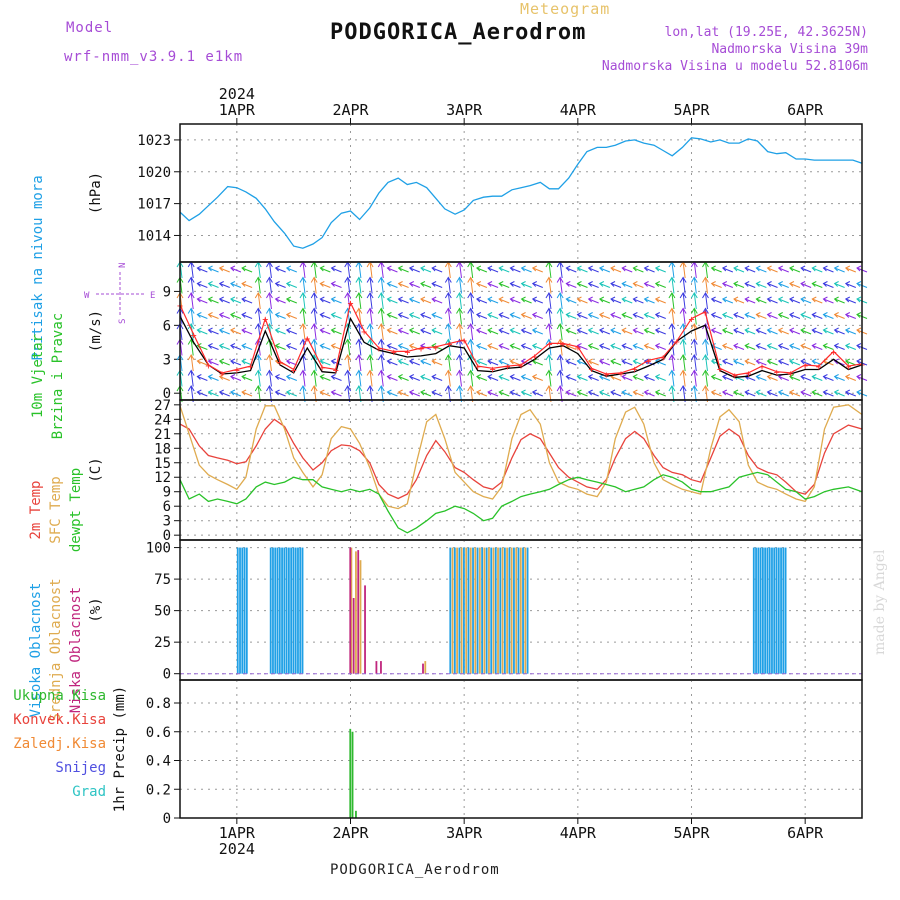 This screenshot has width=900, height=900. Describe the element at coordinates (167, 507) in the screenshot. I see `y-tick-label: 6` at that location.